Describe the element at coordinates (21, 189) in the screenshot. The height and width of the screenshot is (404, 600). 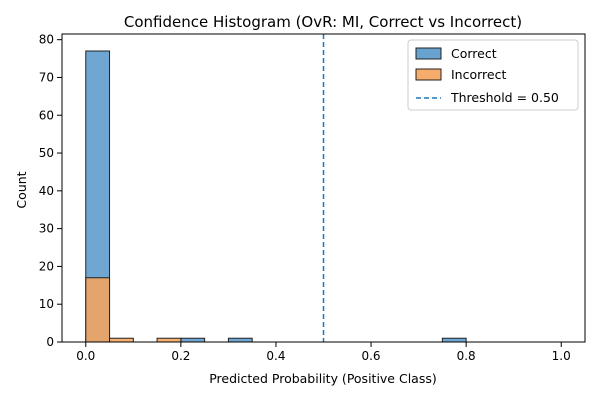
I see `y-axis-label: Count` at that location.